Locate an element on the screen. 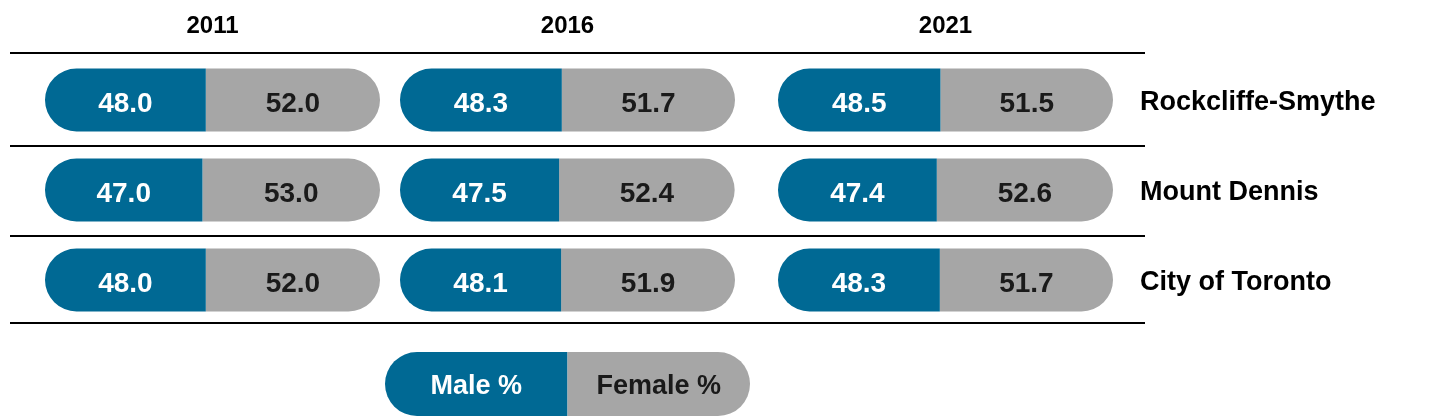 Image resolution: width=1435 pixels, height=417 pixels. data-label: 47.5 is located at coordinates (479, 192).